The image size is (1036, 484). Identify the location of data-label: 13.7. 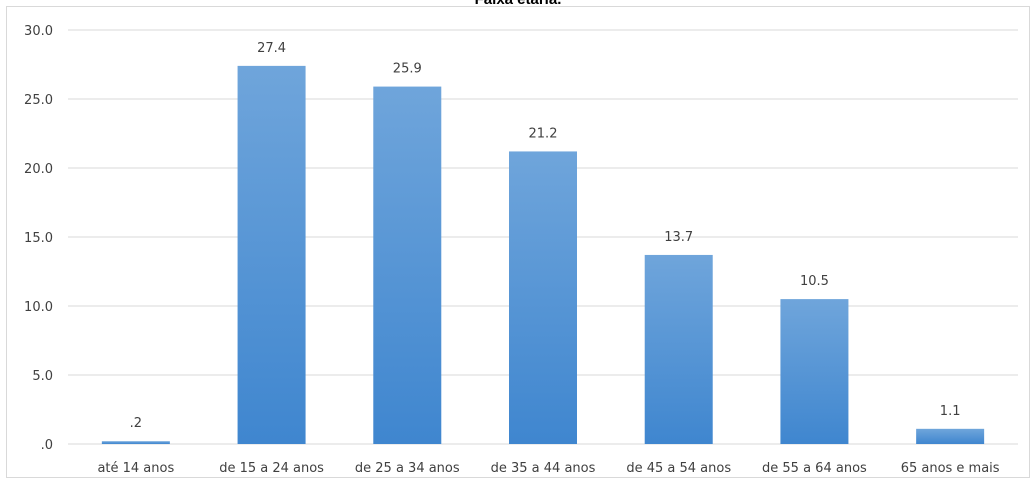
(678, 237).